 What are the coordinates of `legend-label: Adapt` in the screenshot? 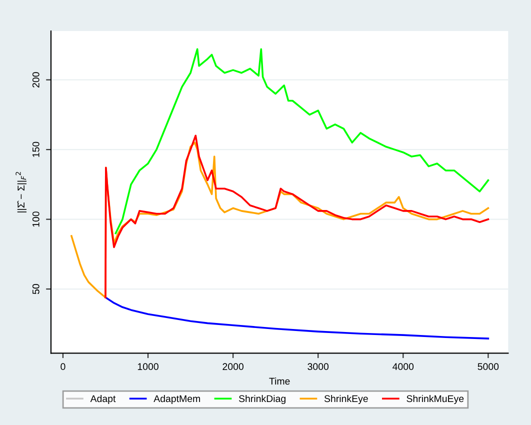 It's located at (103, 399).